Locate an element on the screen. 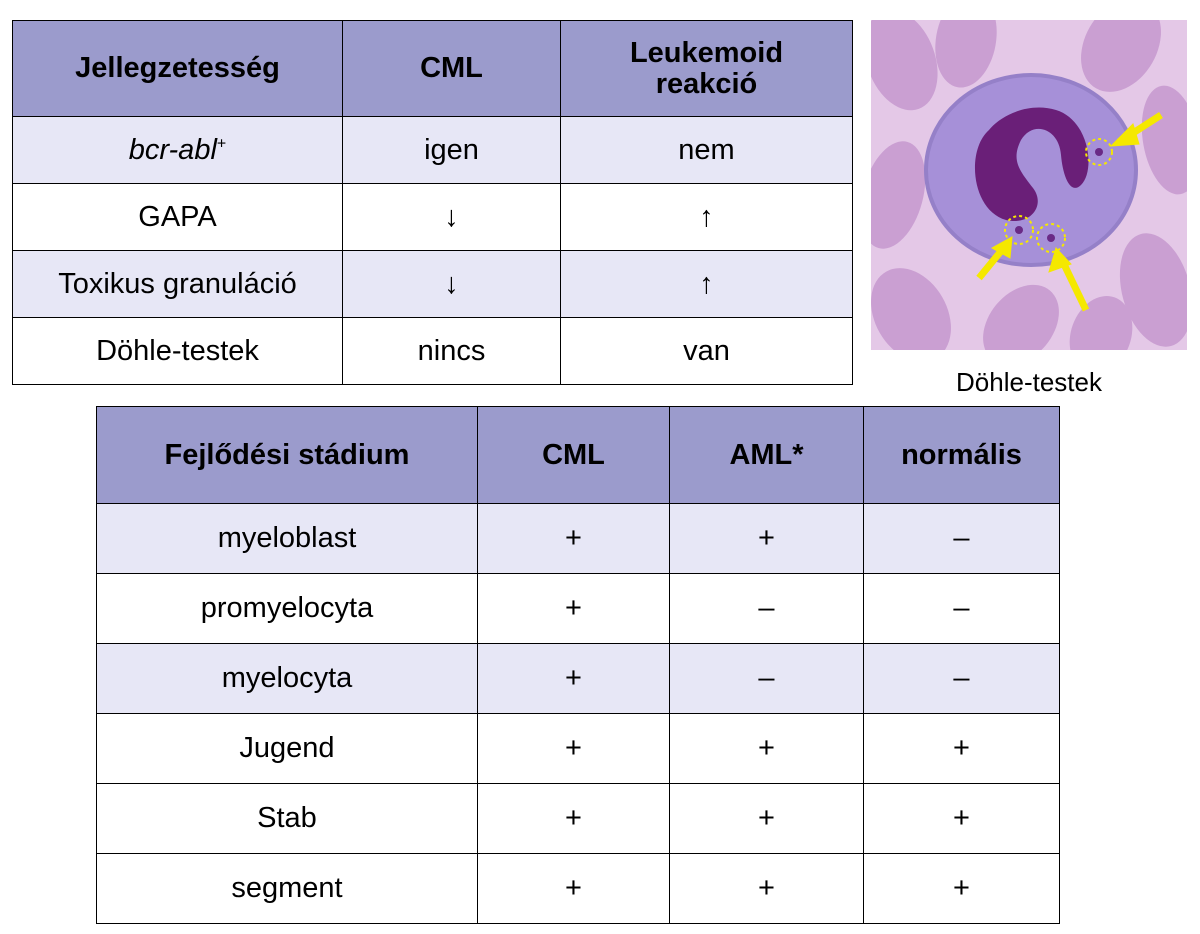  stage-label: promyelocyta is located at coordinates (287, 608).